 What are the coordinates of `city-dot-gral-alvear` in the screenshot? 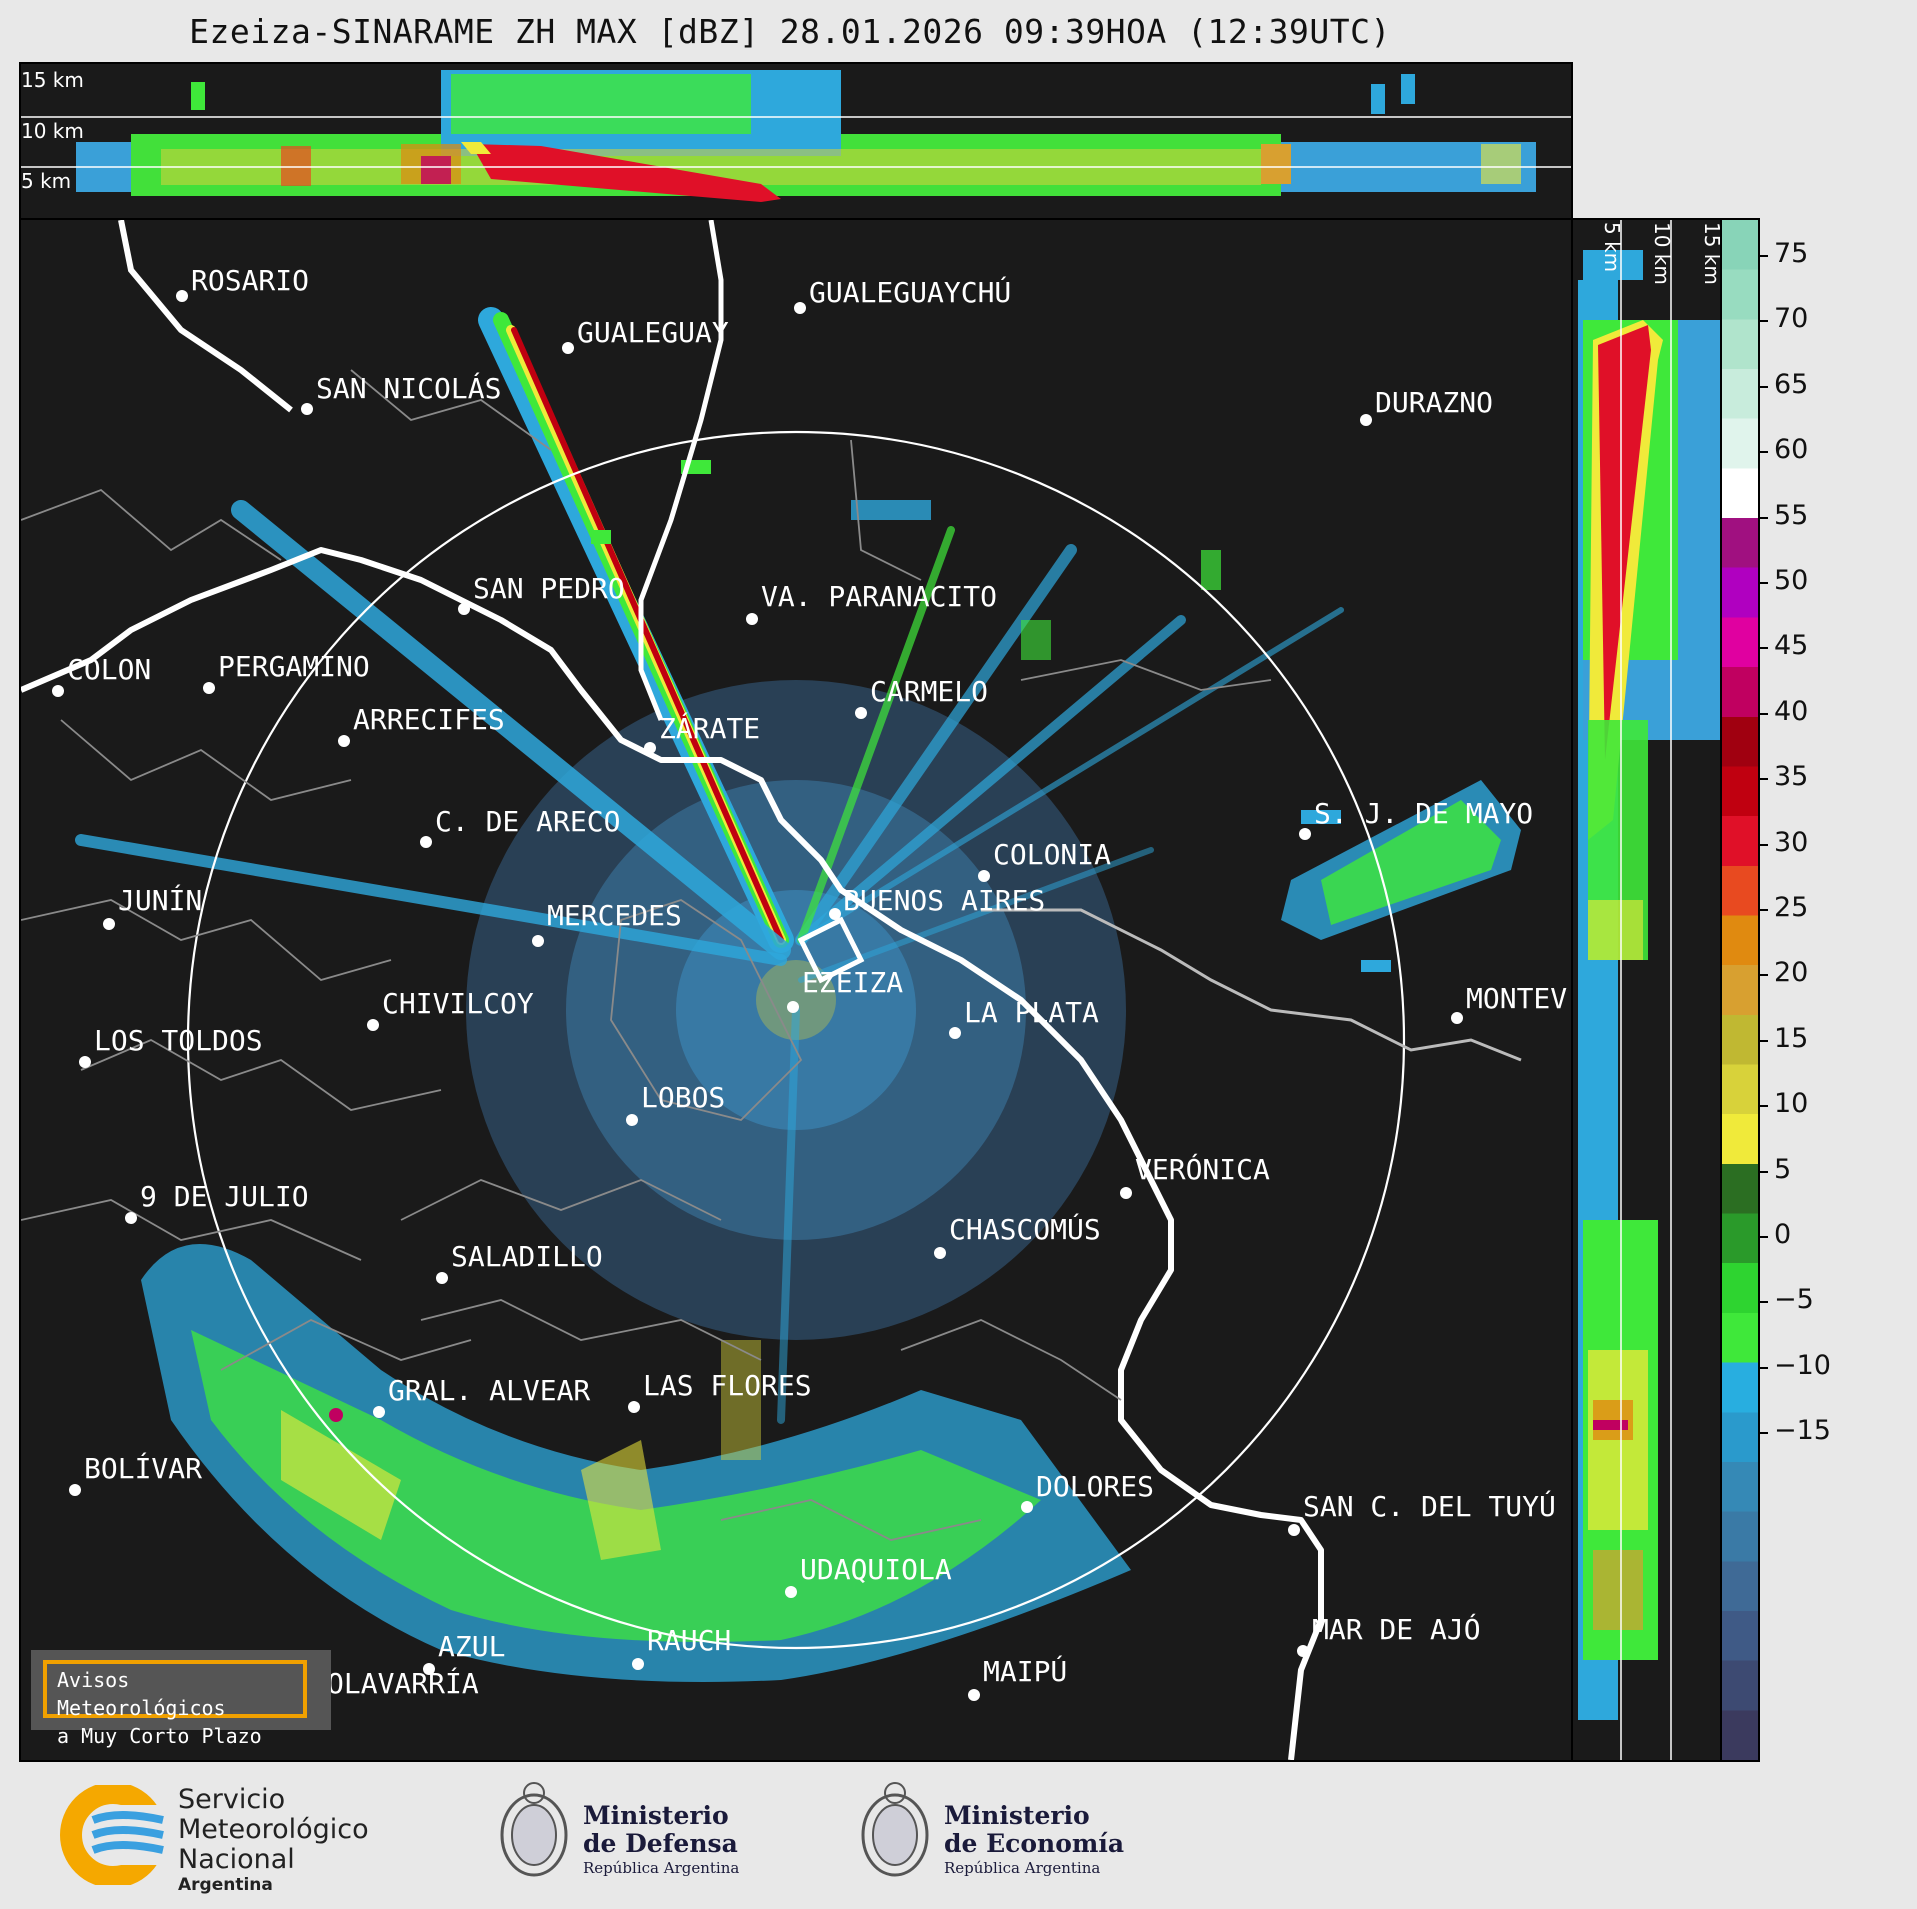 It's located at (379, 1412).